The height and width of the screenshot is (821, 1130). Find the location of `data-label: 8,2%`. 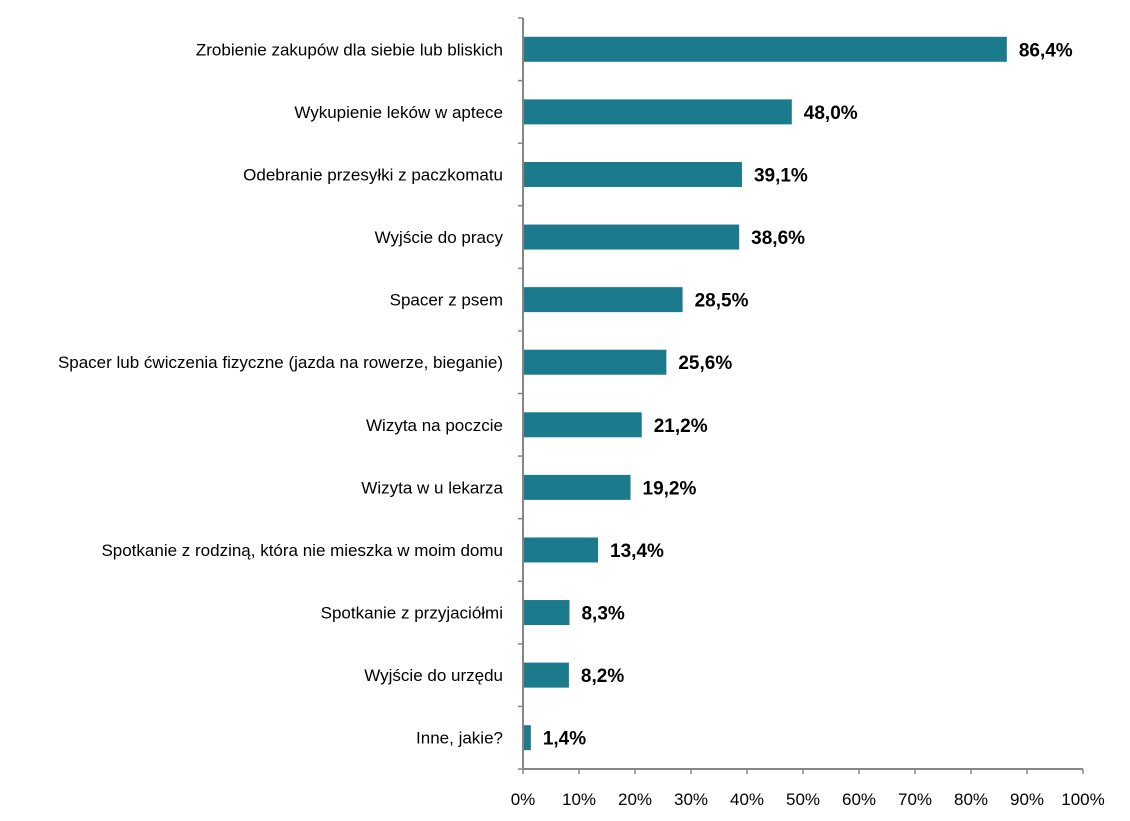

data-label: 8,2% is located at coordinates (602, 676).